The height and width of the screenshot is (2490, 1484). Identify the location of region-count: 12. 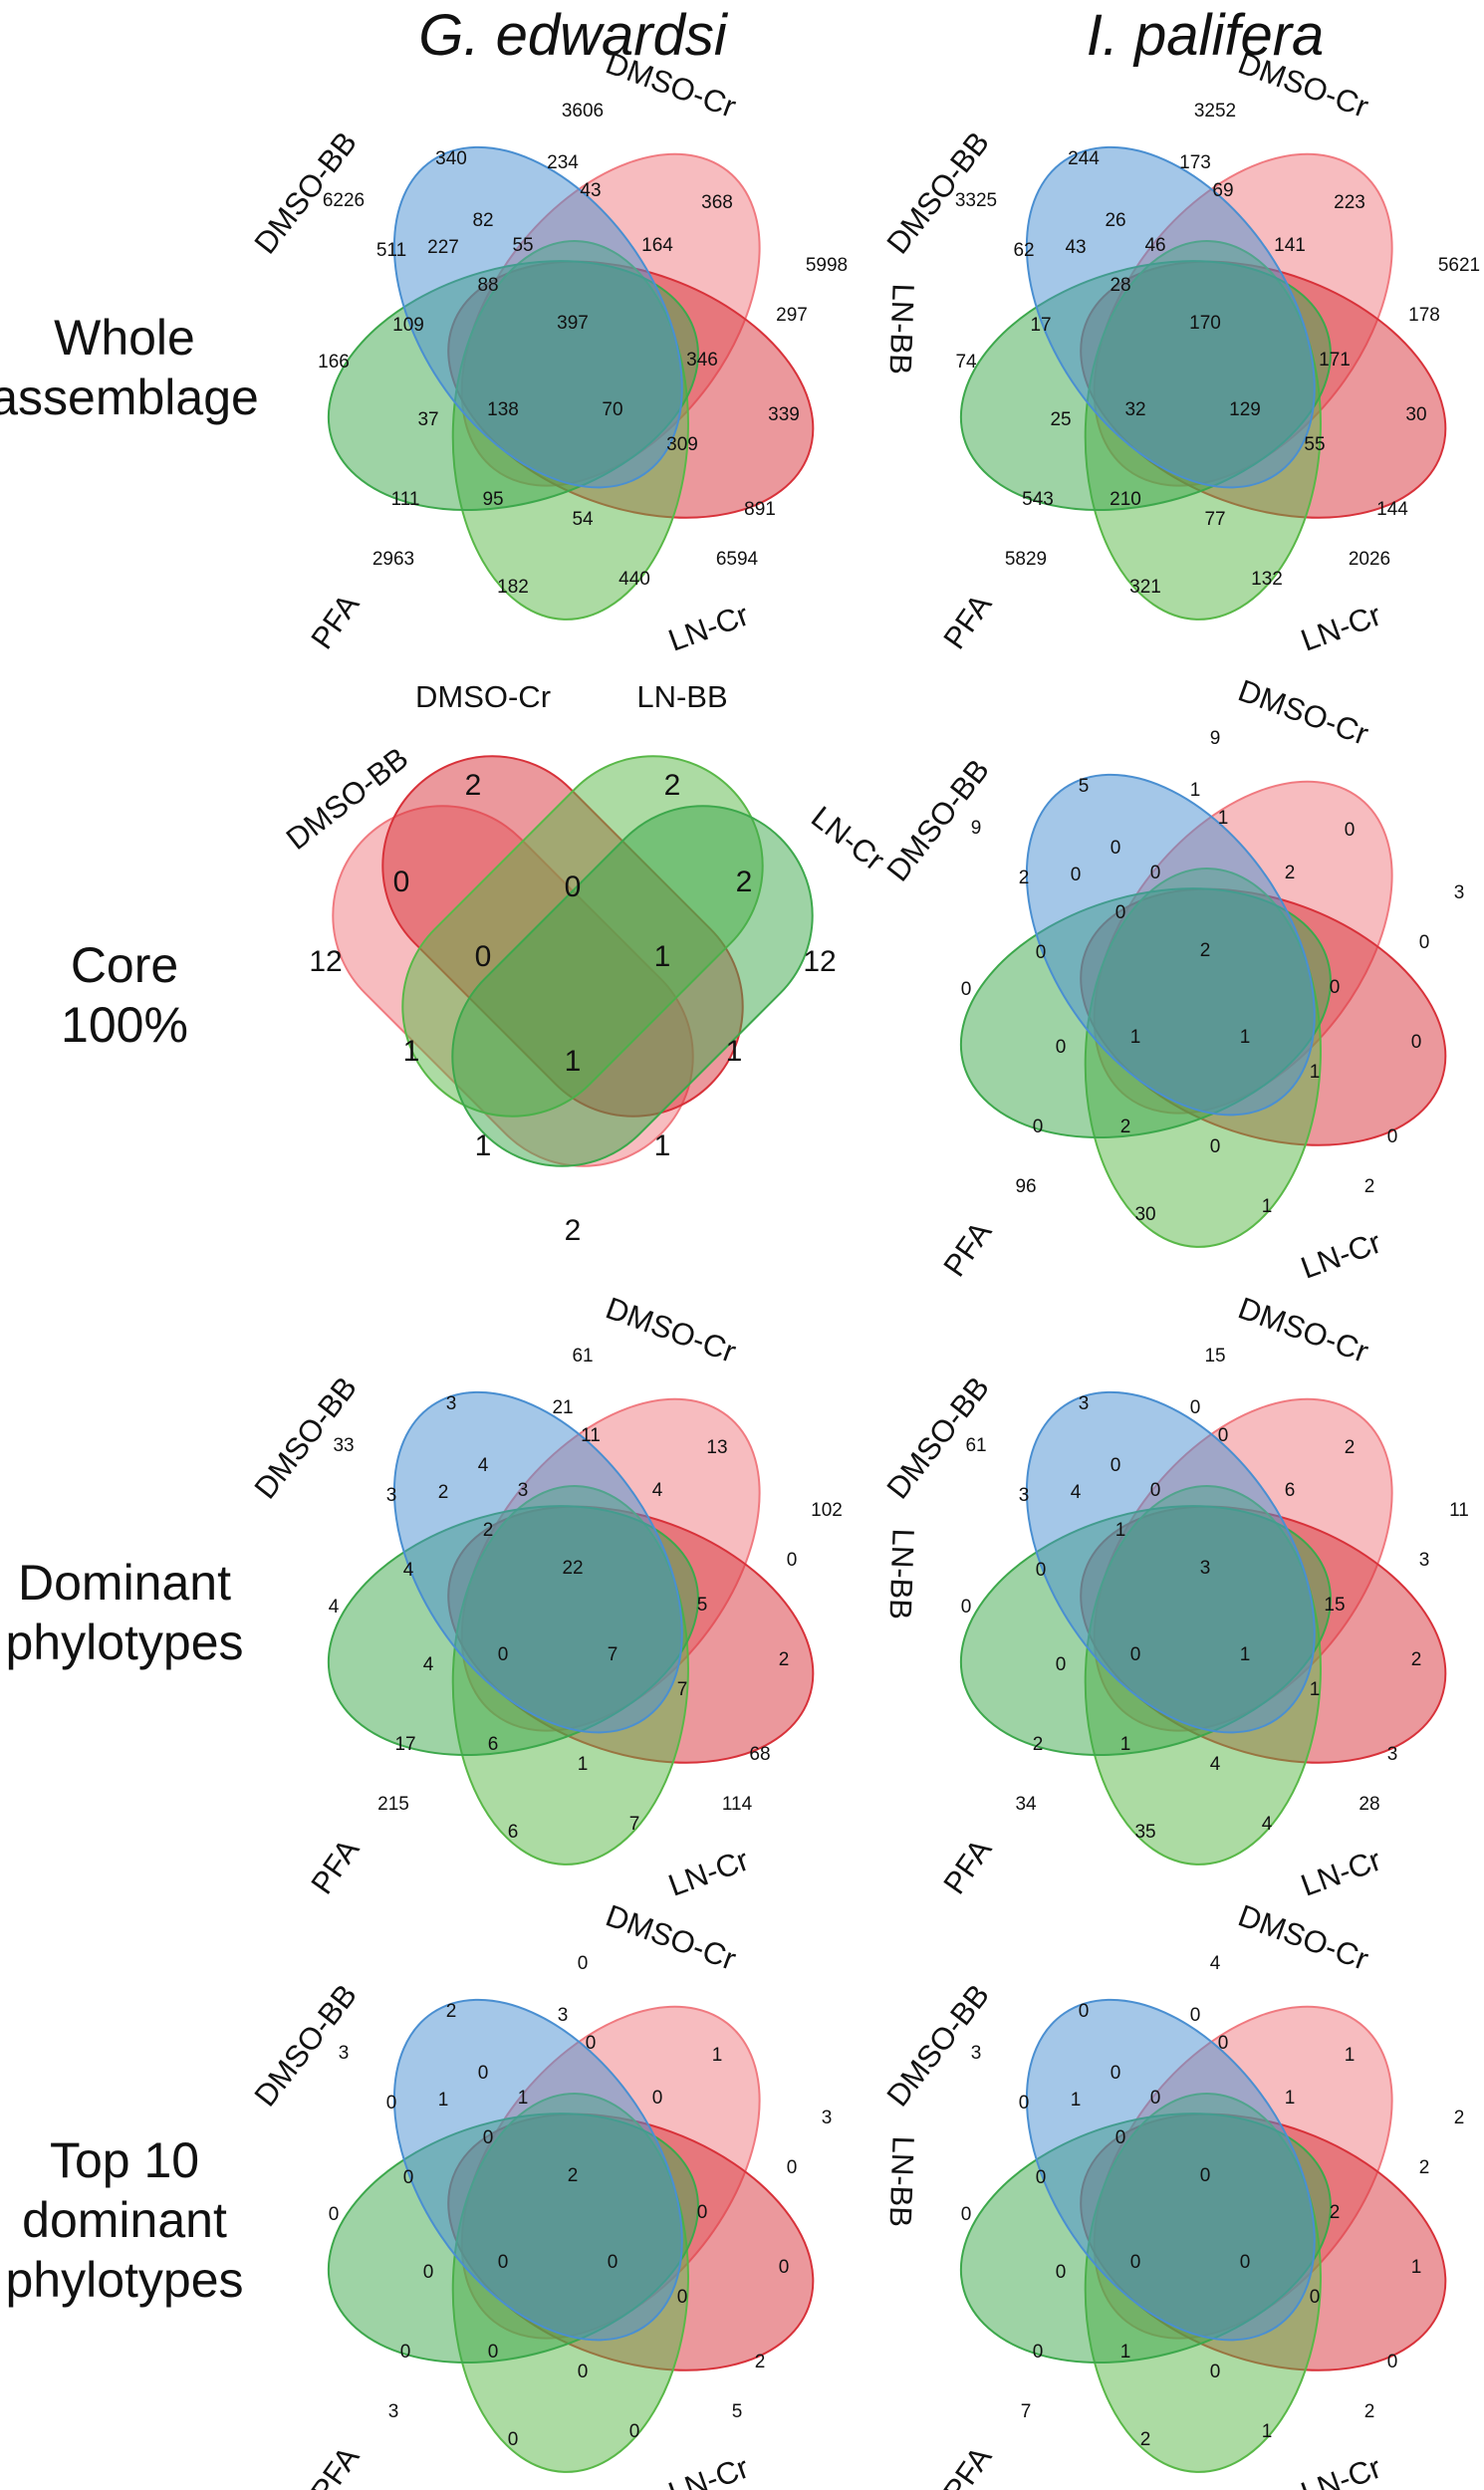
(325, 961).